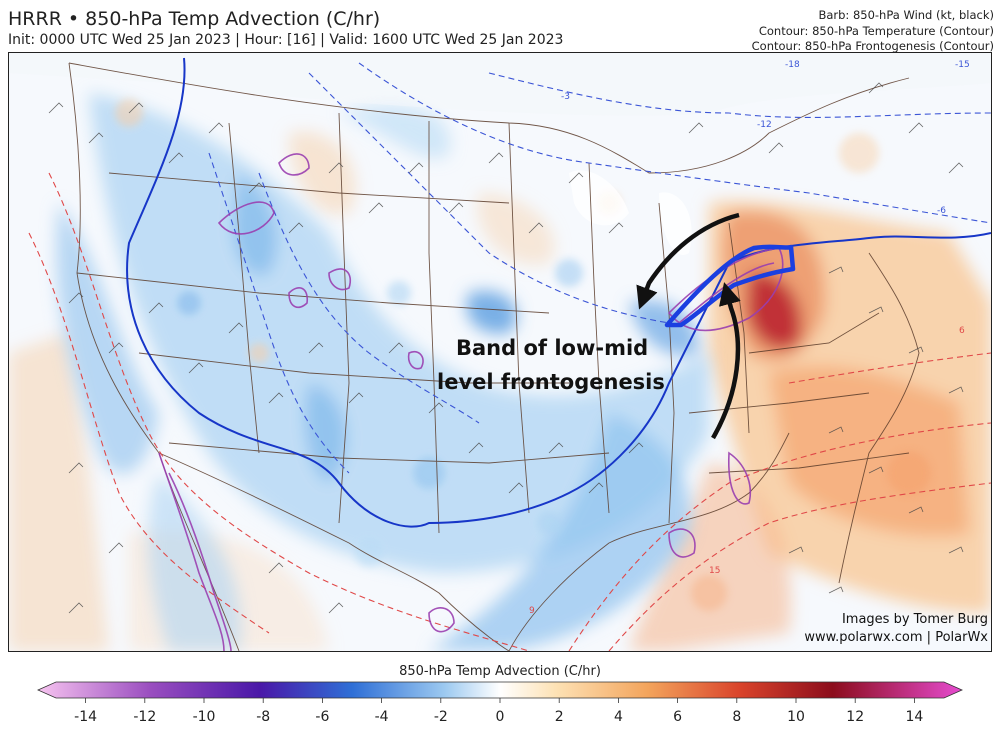 This screenshot has height=738, width=1000. Describe the element at coordinates (906, 15) in the screenshot. I see `legend-line-barb: Barb: 850-hPa Wind (kt, black)` at that location.